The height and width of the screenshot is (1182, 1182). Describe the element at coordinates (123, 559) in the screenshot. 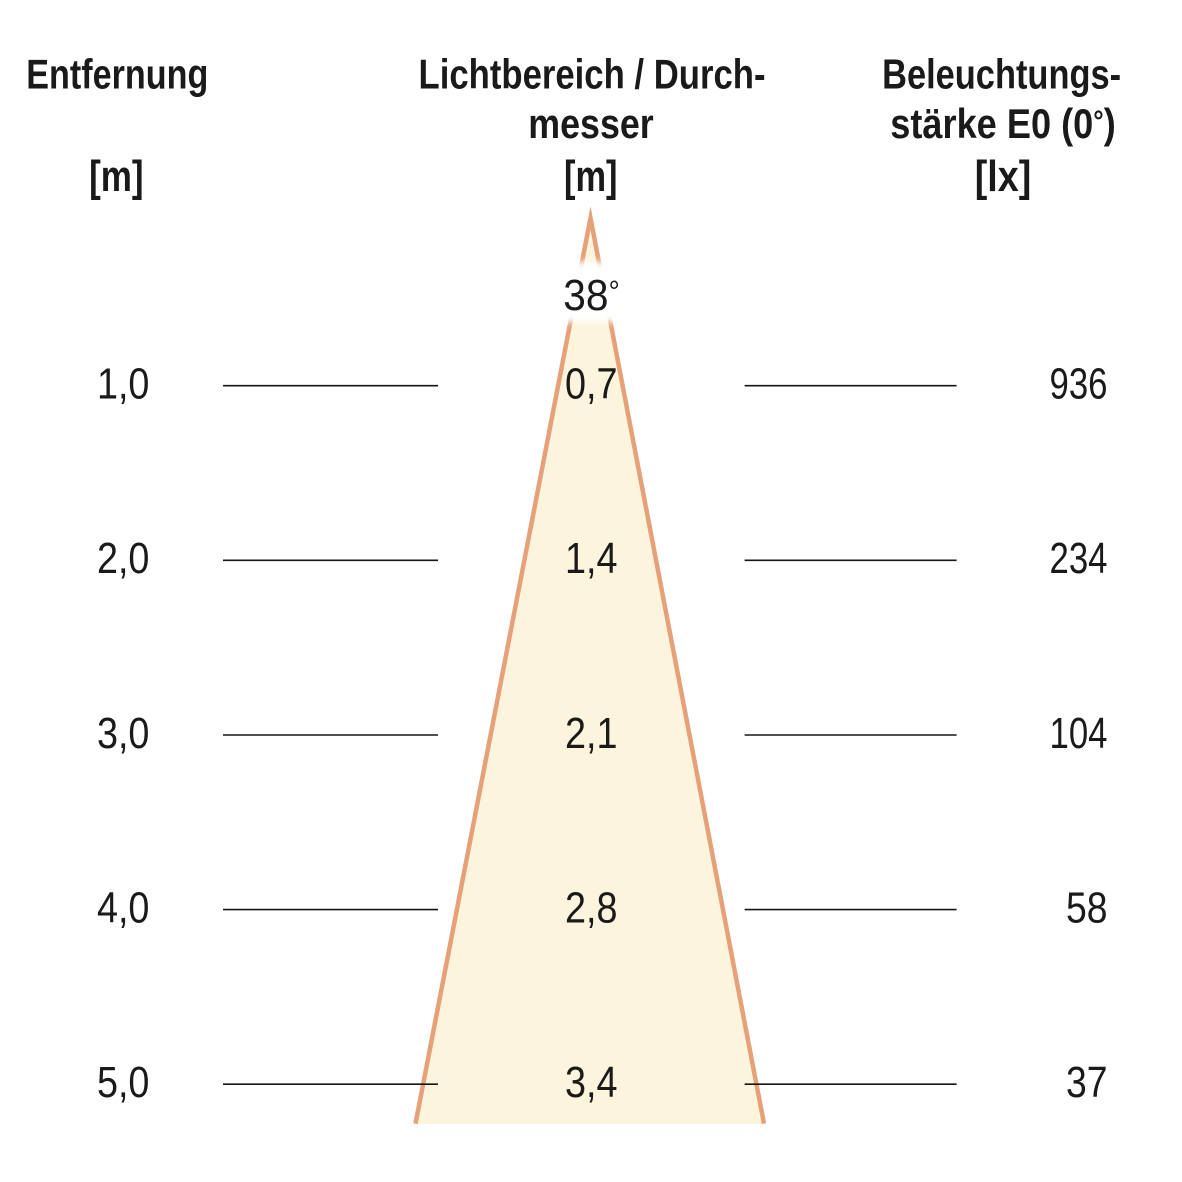

I see `svg-text: 2,0` at that location.